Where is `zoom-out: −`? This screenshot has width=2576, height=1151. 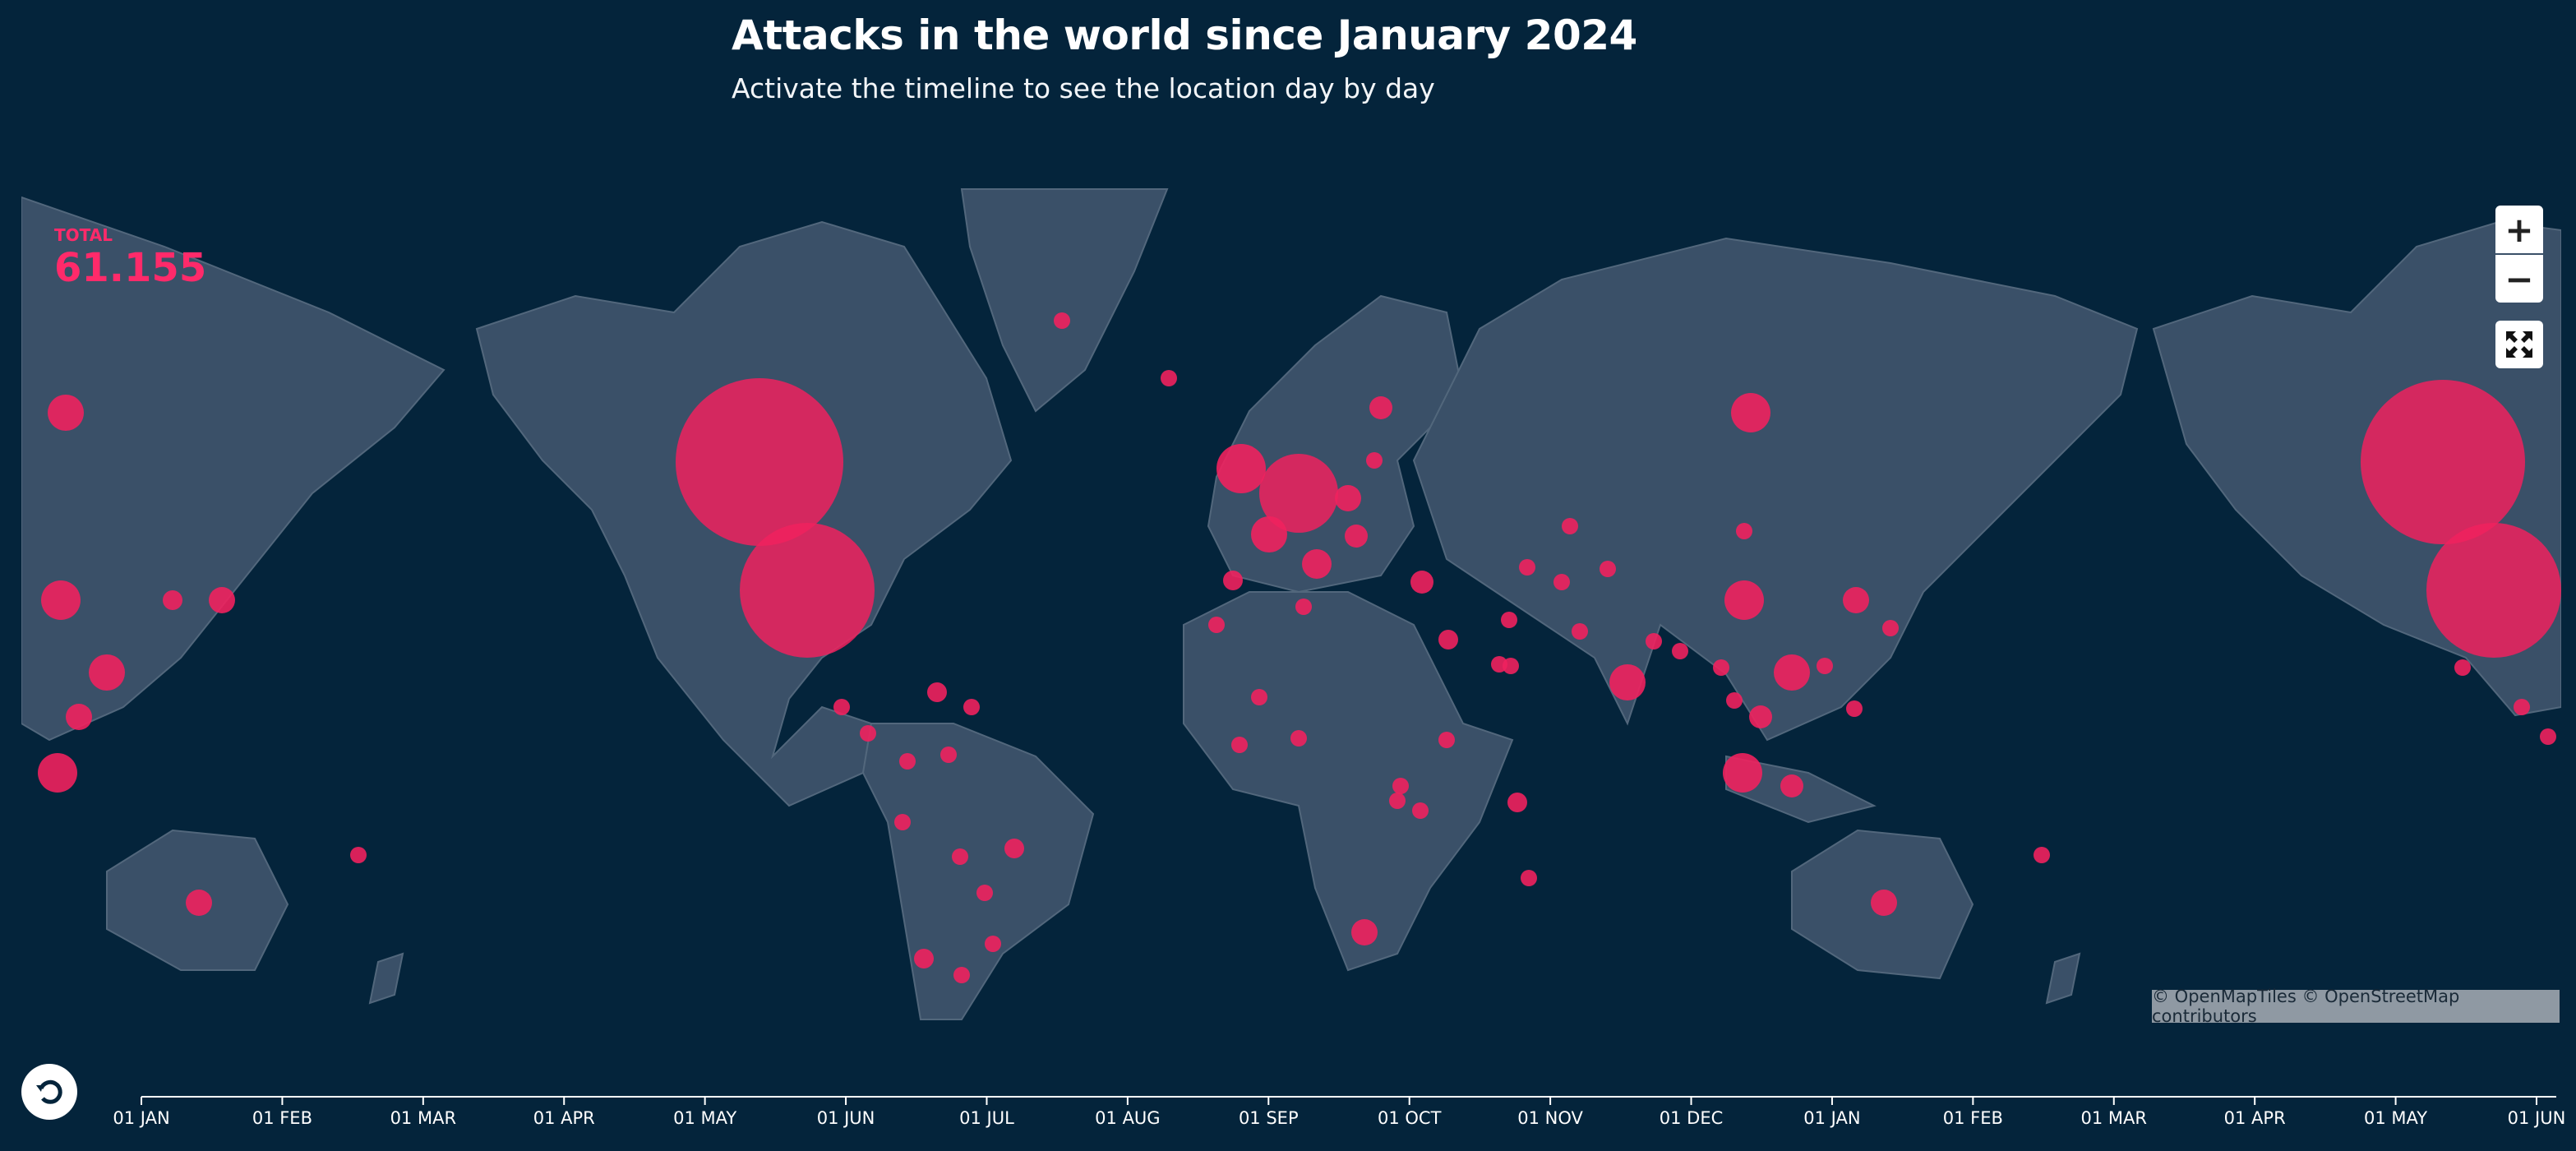 zoom-out: − is located at coordinates (2519, 279).